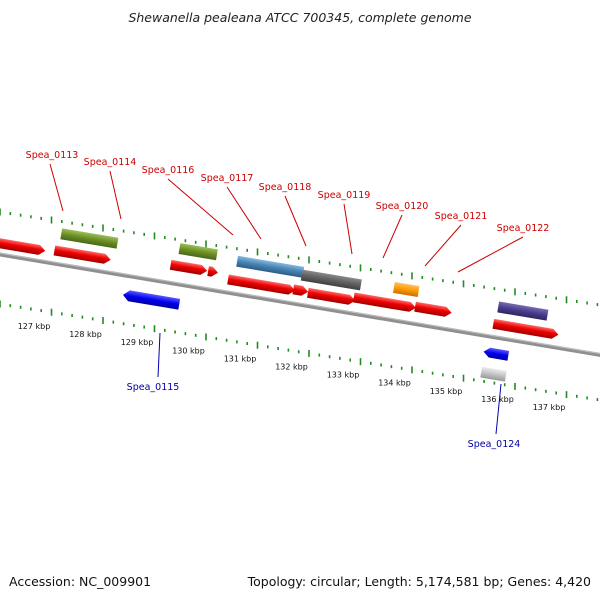 Image resolution: width=600 pixels, height=600 pixels. Describe the element at coordinates (406, 290) in the screenshot. I see `gene-feature-orange` at that location.